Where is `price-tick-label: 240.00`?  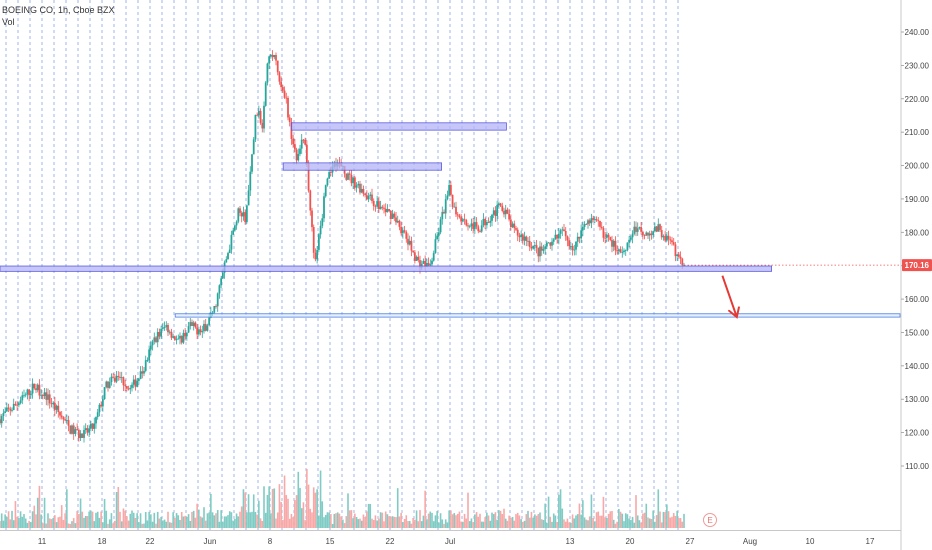
price-tick-label: 240.00 is located at coordinates (917, 32).